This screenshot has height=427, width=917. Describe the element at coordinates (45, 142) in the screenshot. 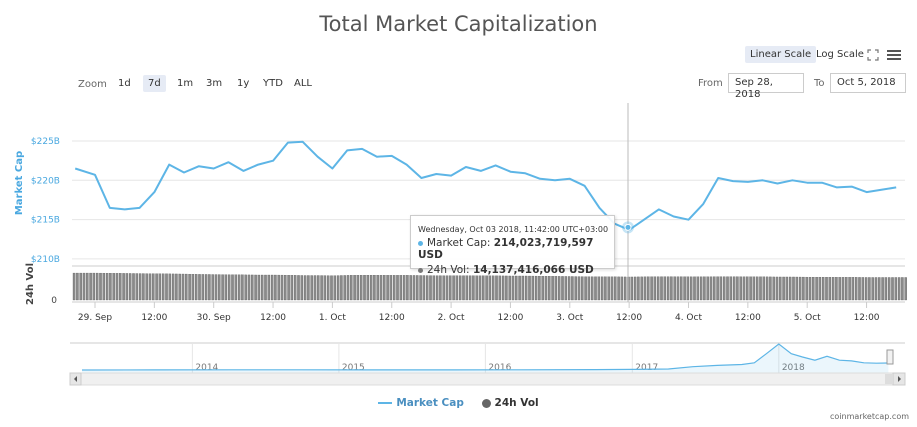

I see `y-tick-label: $225B` at that location.